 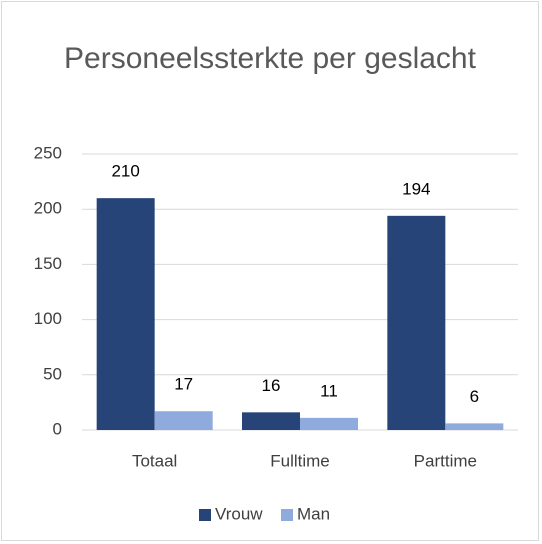 I want to click on x-tick-label: Parttime, so click(x=445, y=460).